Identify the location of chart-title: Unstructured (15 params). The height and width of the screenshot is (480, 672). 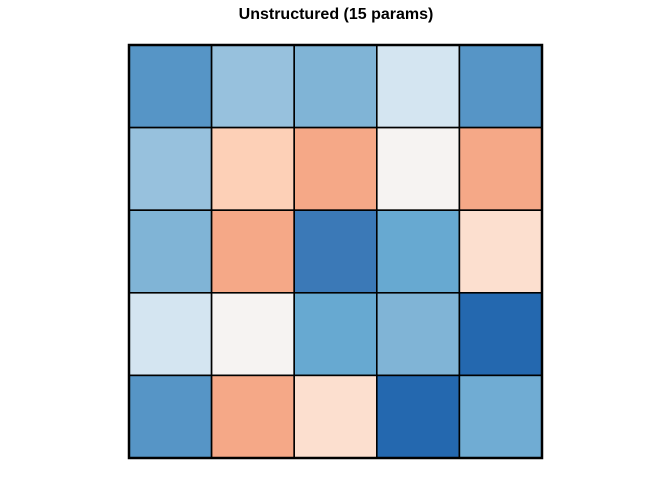
(336, 14).